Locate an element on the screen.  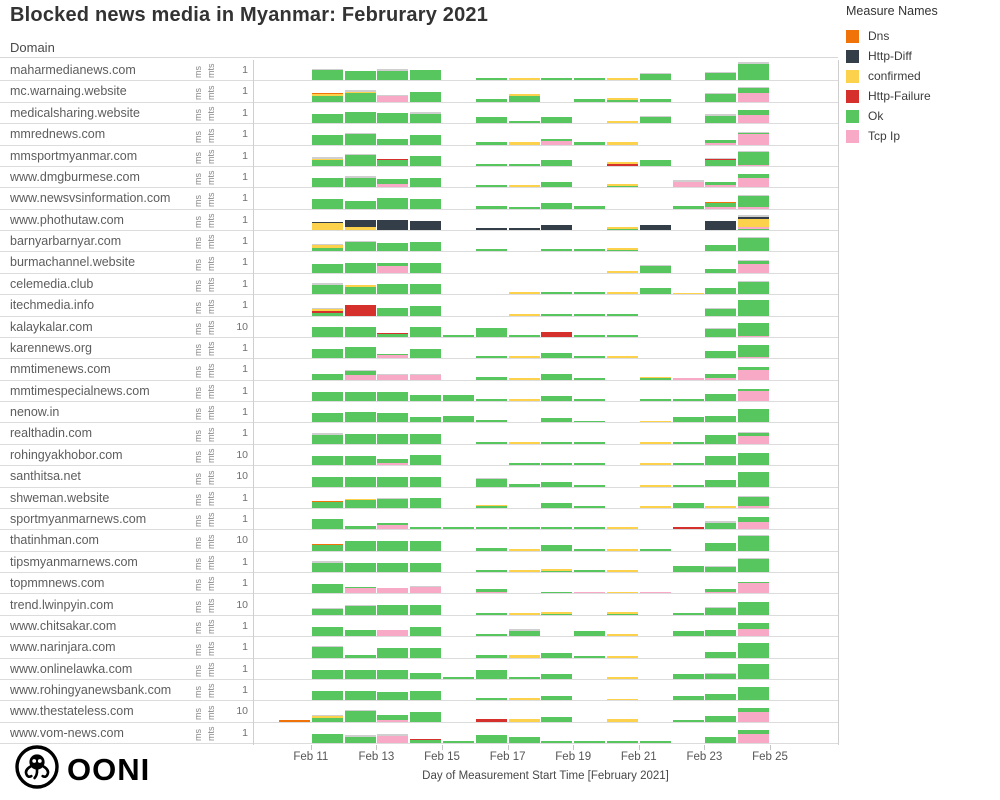
domain-label: www.newsvsinformation.com is located at coordinates (90, 198).